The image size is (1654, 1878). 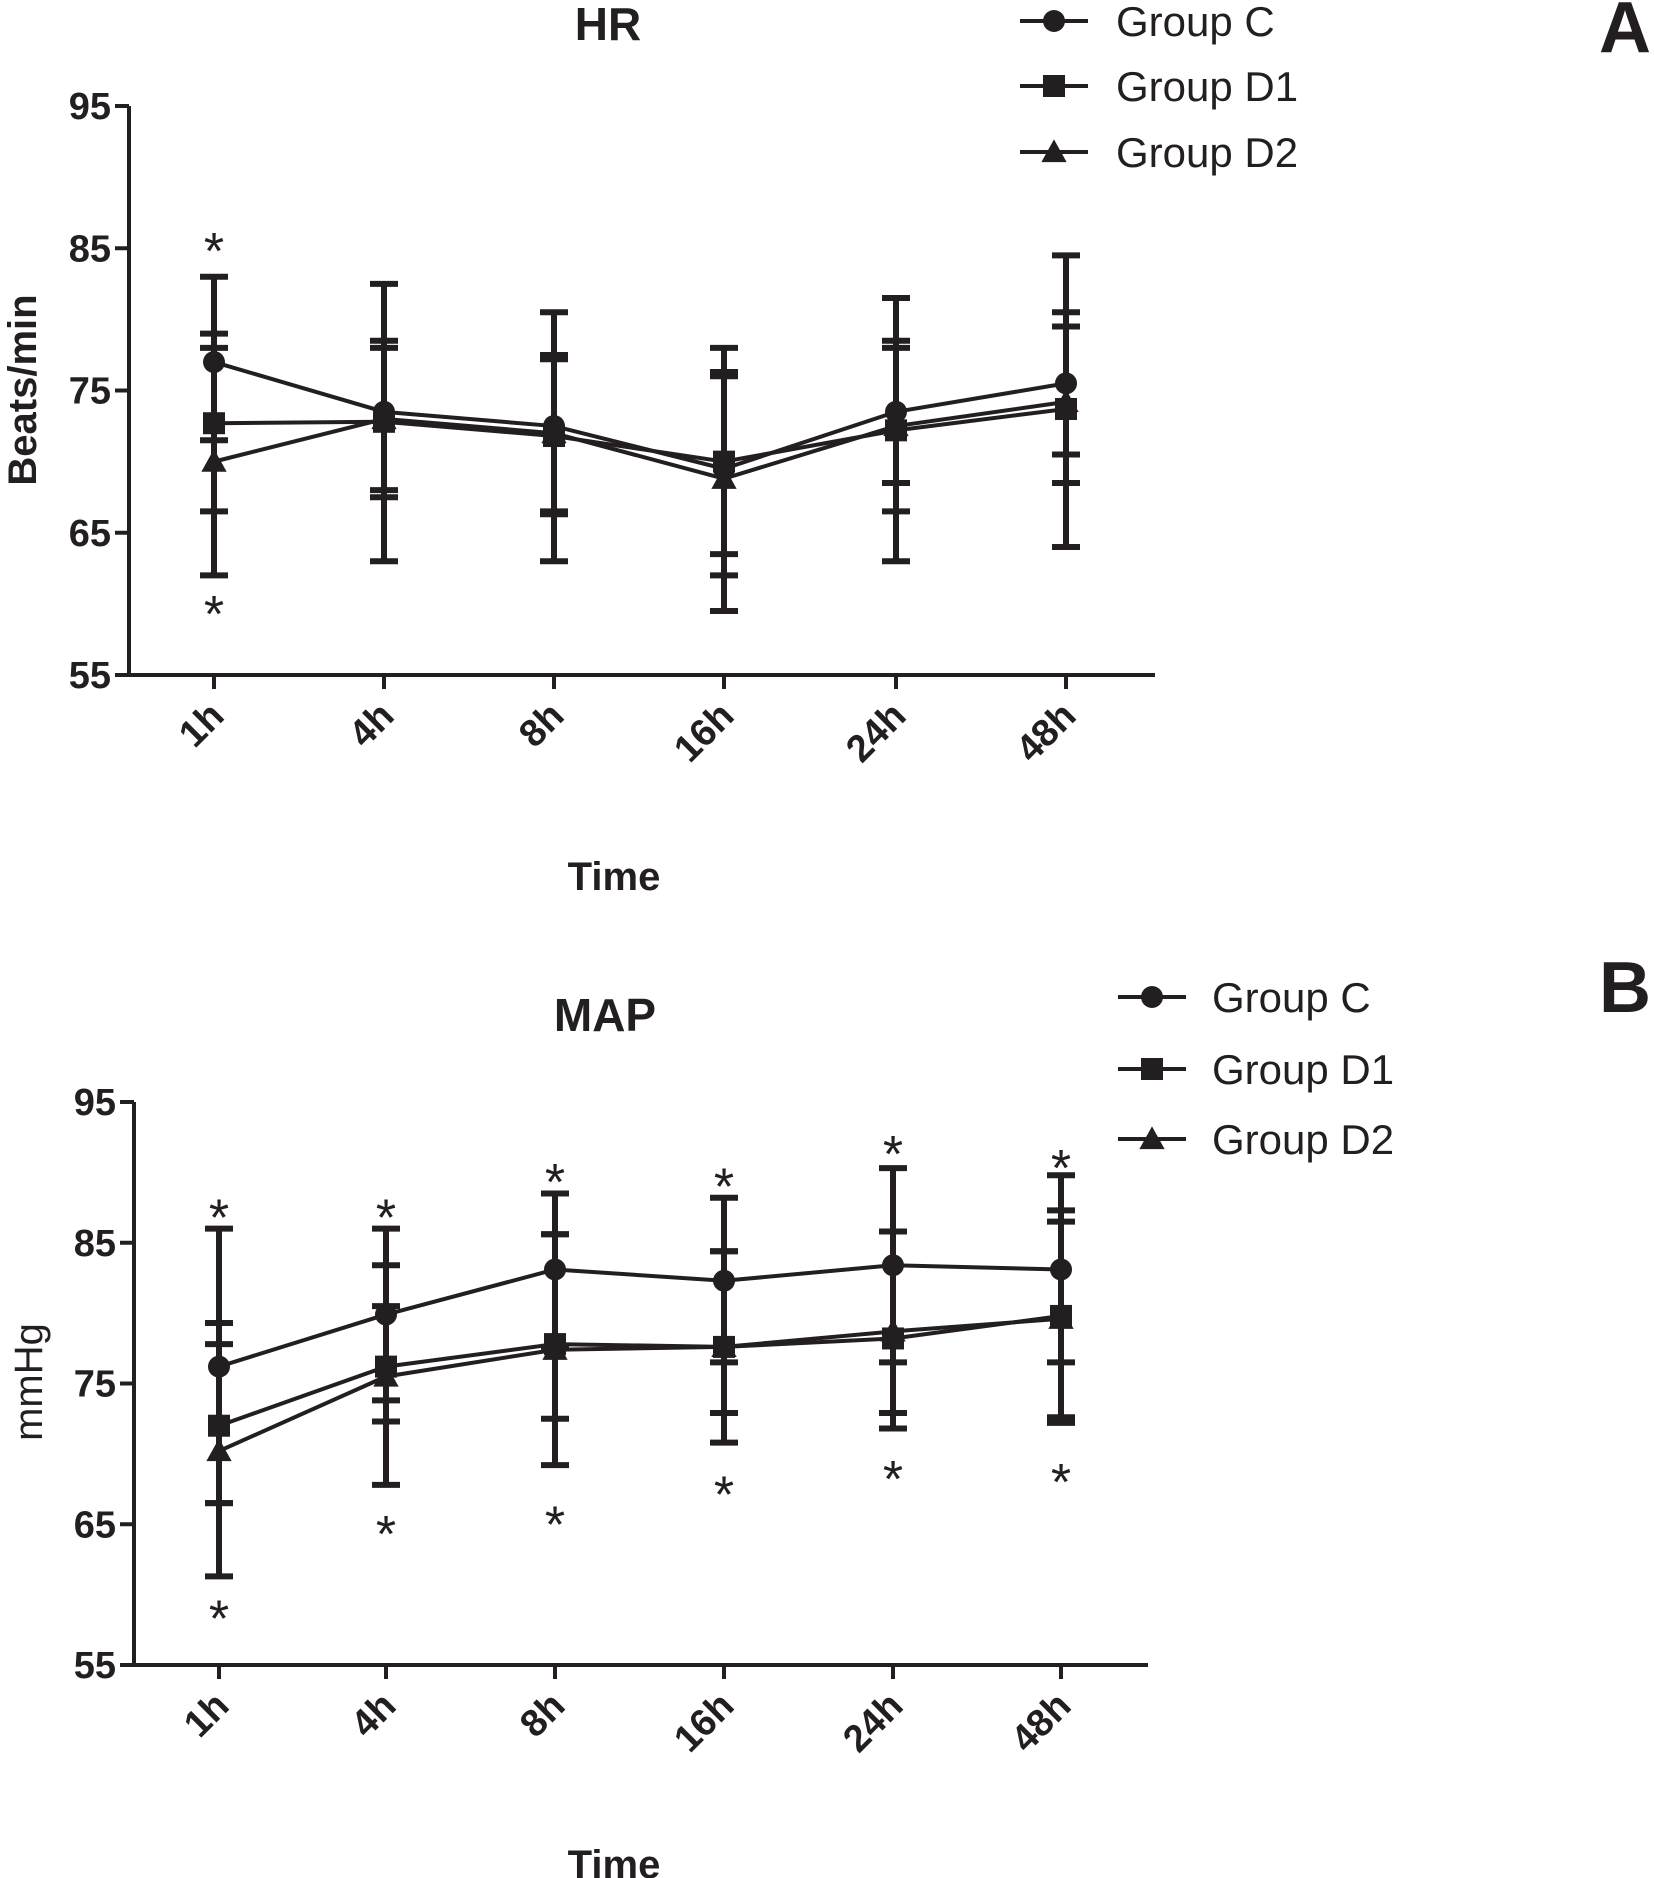 What do you see at coordinates (1625, 34) in the screenshot?
I see `panel-letter: A` at bounding box center [1625, 34].